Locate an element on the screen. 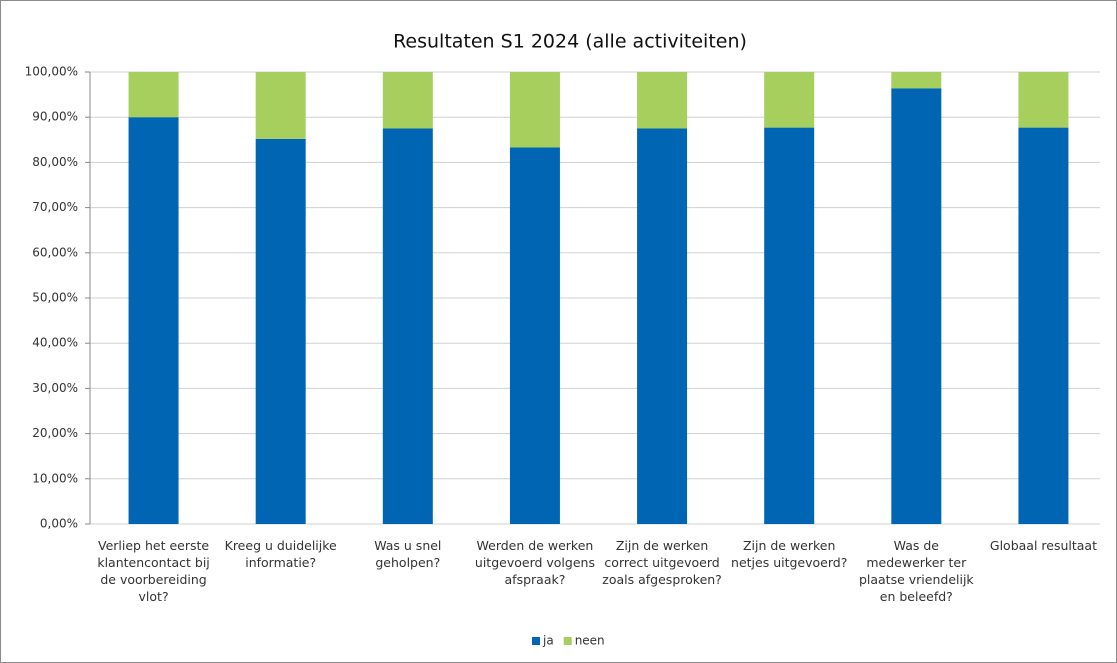  x-tick-label: Kreeg u duidelijke informatie? is located at coordinates (280, 554).